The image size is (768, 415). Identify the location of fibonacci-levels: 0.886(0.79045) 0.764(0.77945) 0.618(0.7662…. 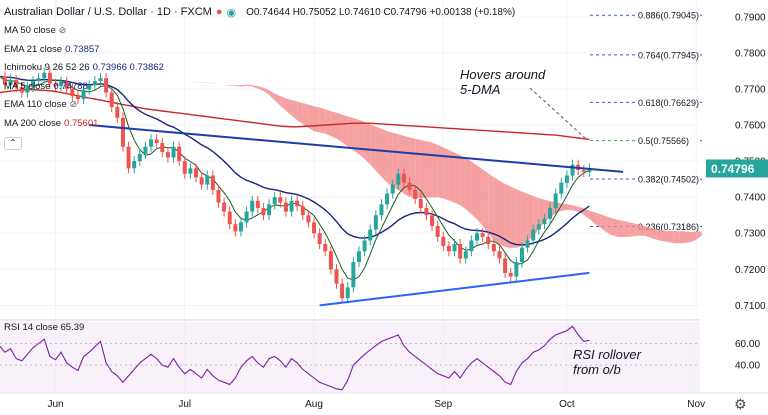
(647, 121).